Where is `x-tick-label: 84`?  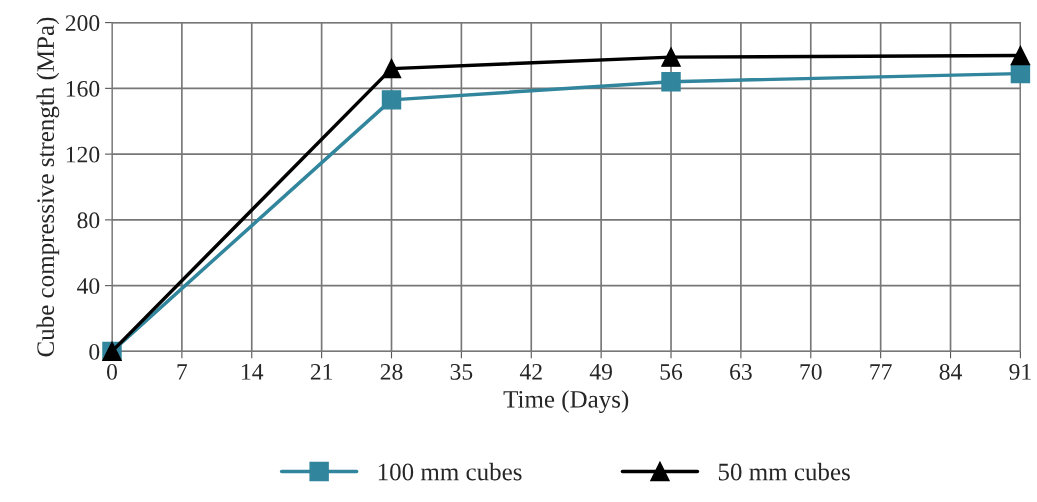
x-tick-label: 84 is located at coordinates (950, 371).